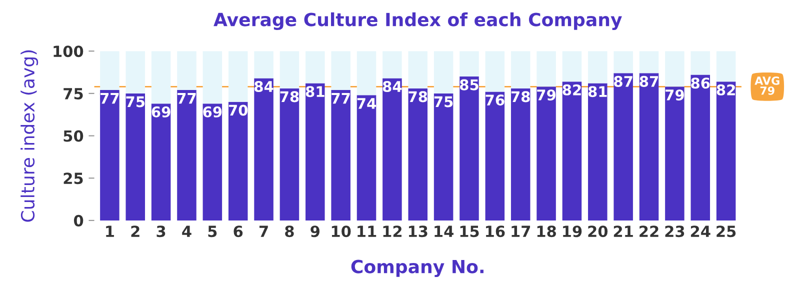 This screenshot has height=292, width=799. Describe the element at coordinates (367, 231) in the screenshot. I see `x-tick-label: 11` at that location.